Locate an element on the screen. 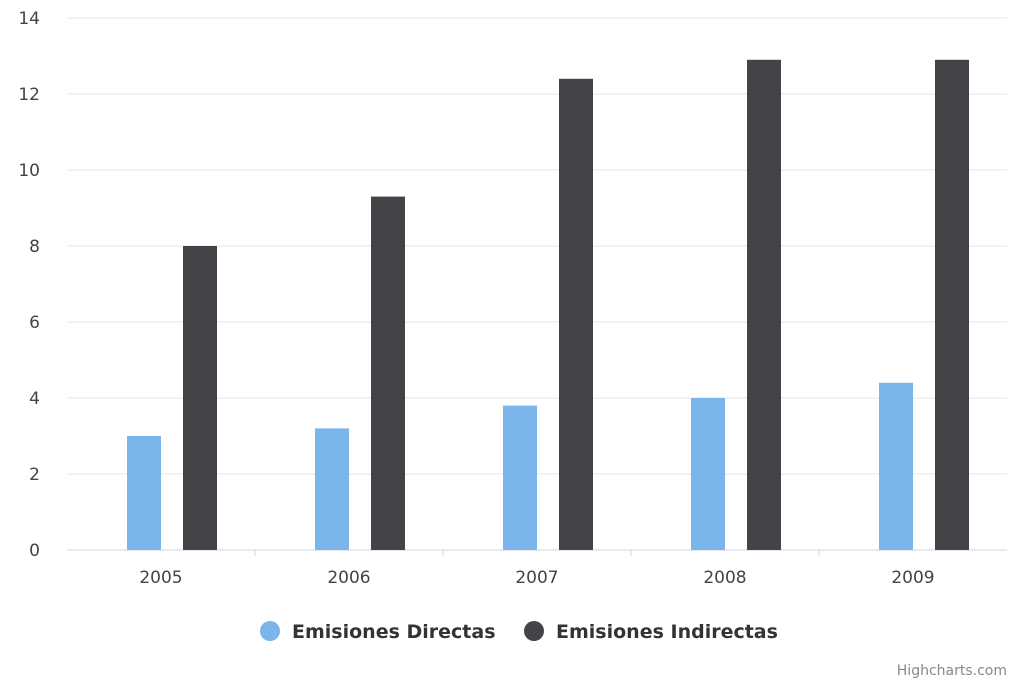 Image resolution: width=1024 pixels, height=687 pixels. y-tick-label: 8 is located at coordinates (34, 247).